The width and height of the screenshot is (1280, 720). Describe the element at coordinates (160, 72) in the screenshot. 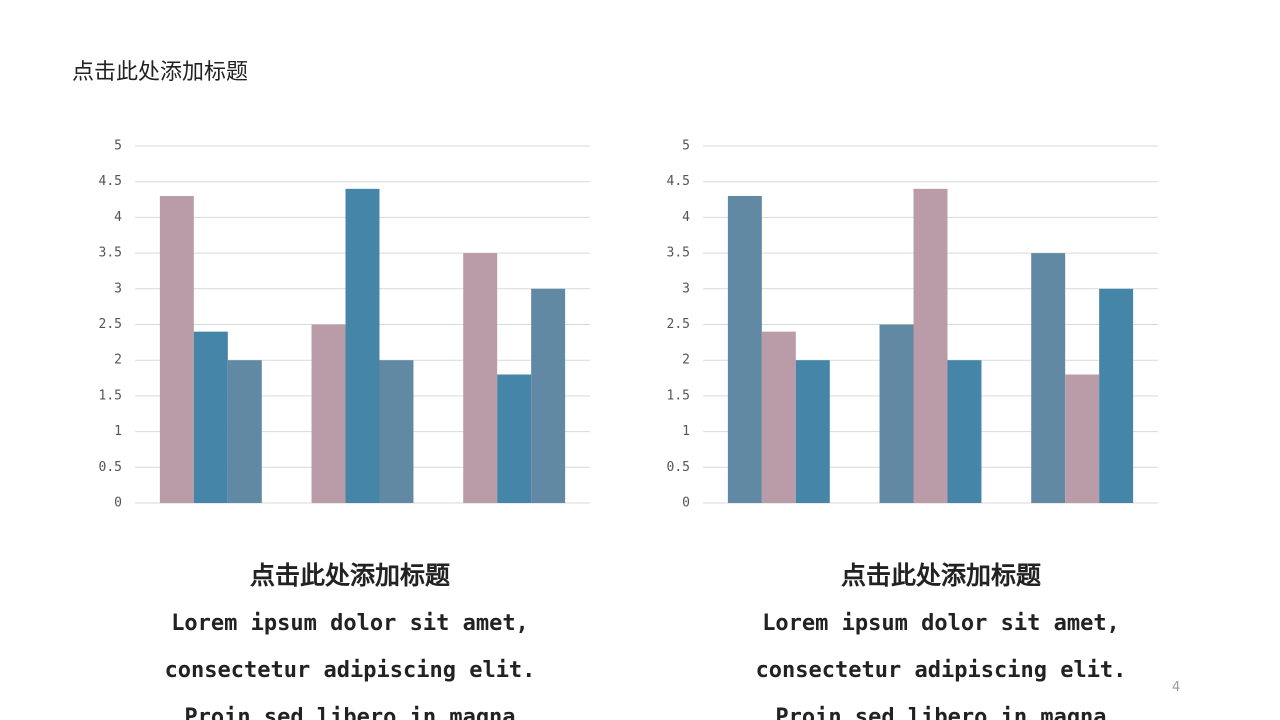

I see `slide-title: 点击此处添加标题` at that location.